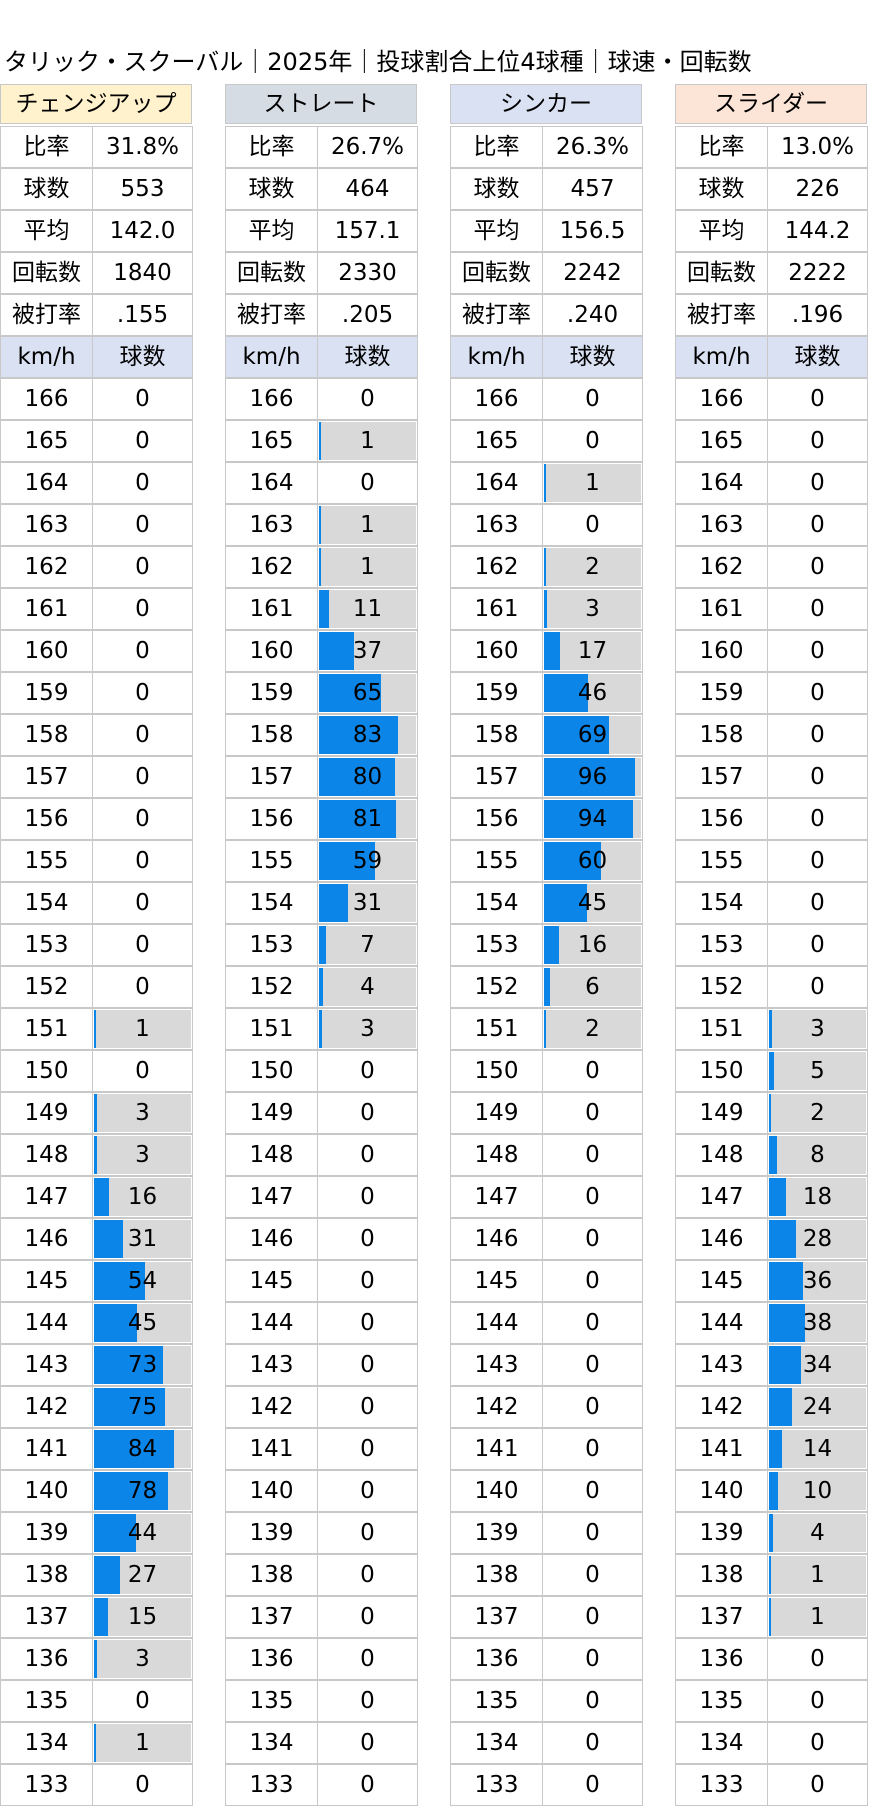 The width and height of the screenshot is (871, 1808). Describe the element at coordinates (322, 1239) in the screenshot. I see `speed-row: 146 0` at that location.